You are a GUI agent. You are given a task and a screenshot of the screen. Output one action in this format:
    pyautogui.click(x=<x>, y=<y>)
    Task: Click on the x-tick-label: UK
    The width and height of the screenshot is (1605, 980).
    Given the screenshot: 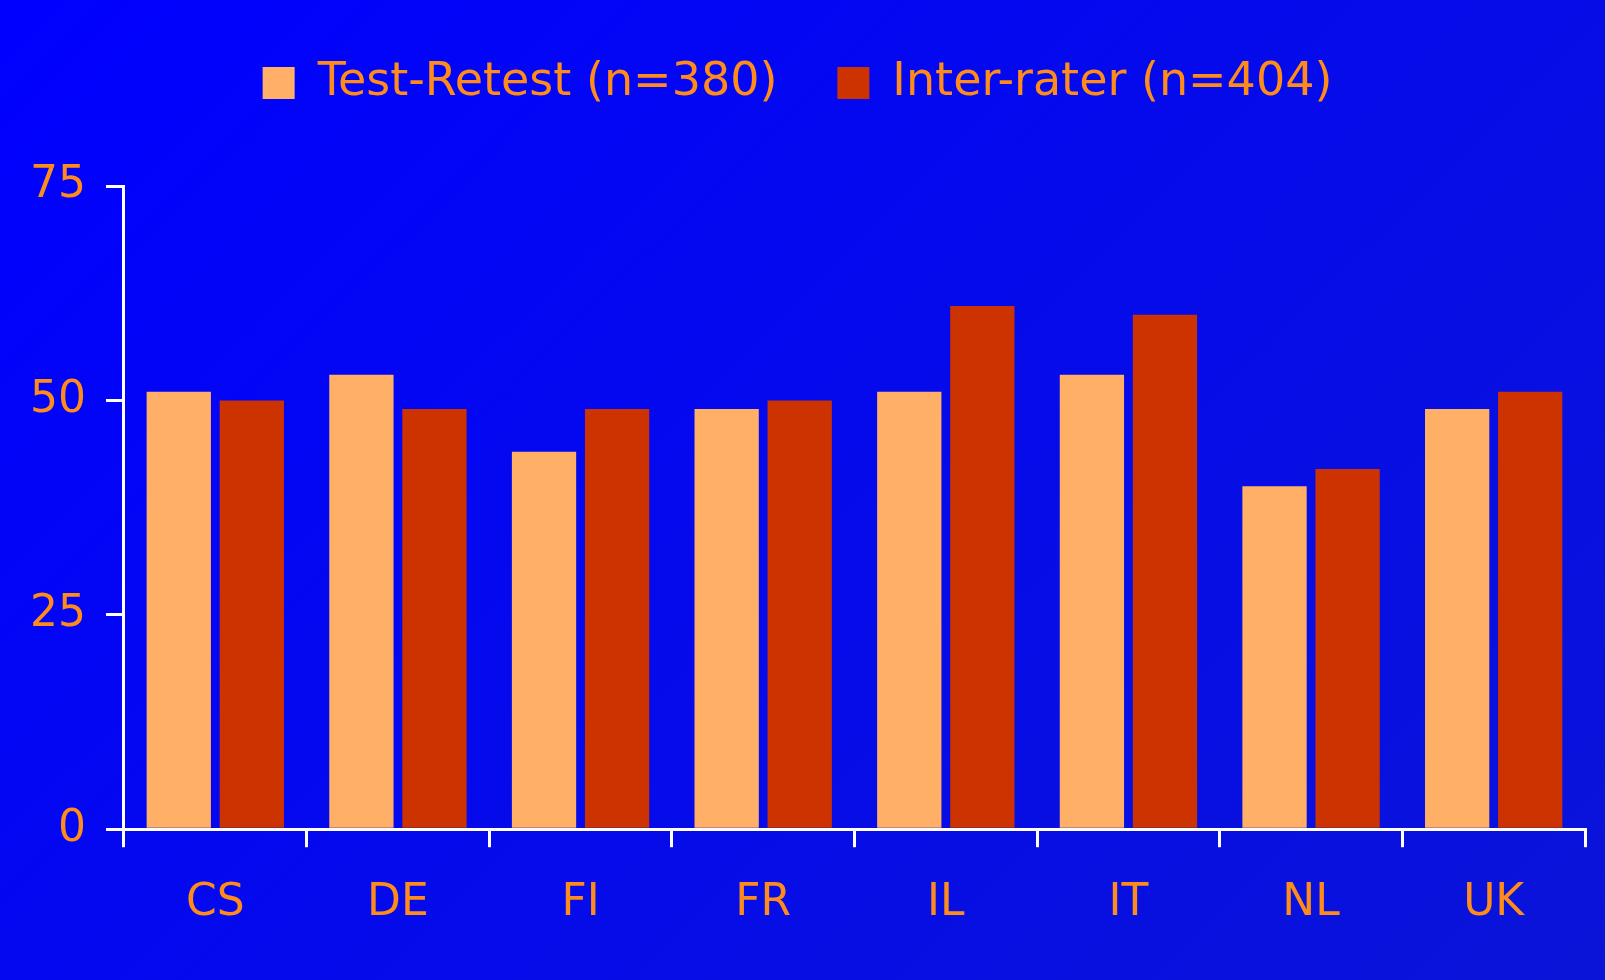 What is the action you would take?
    pyautogui.click(x=1494, y=900)
    